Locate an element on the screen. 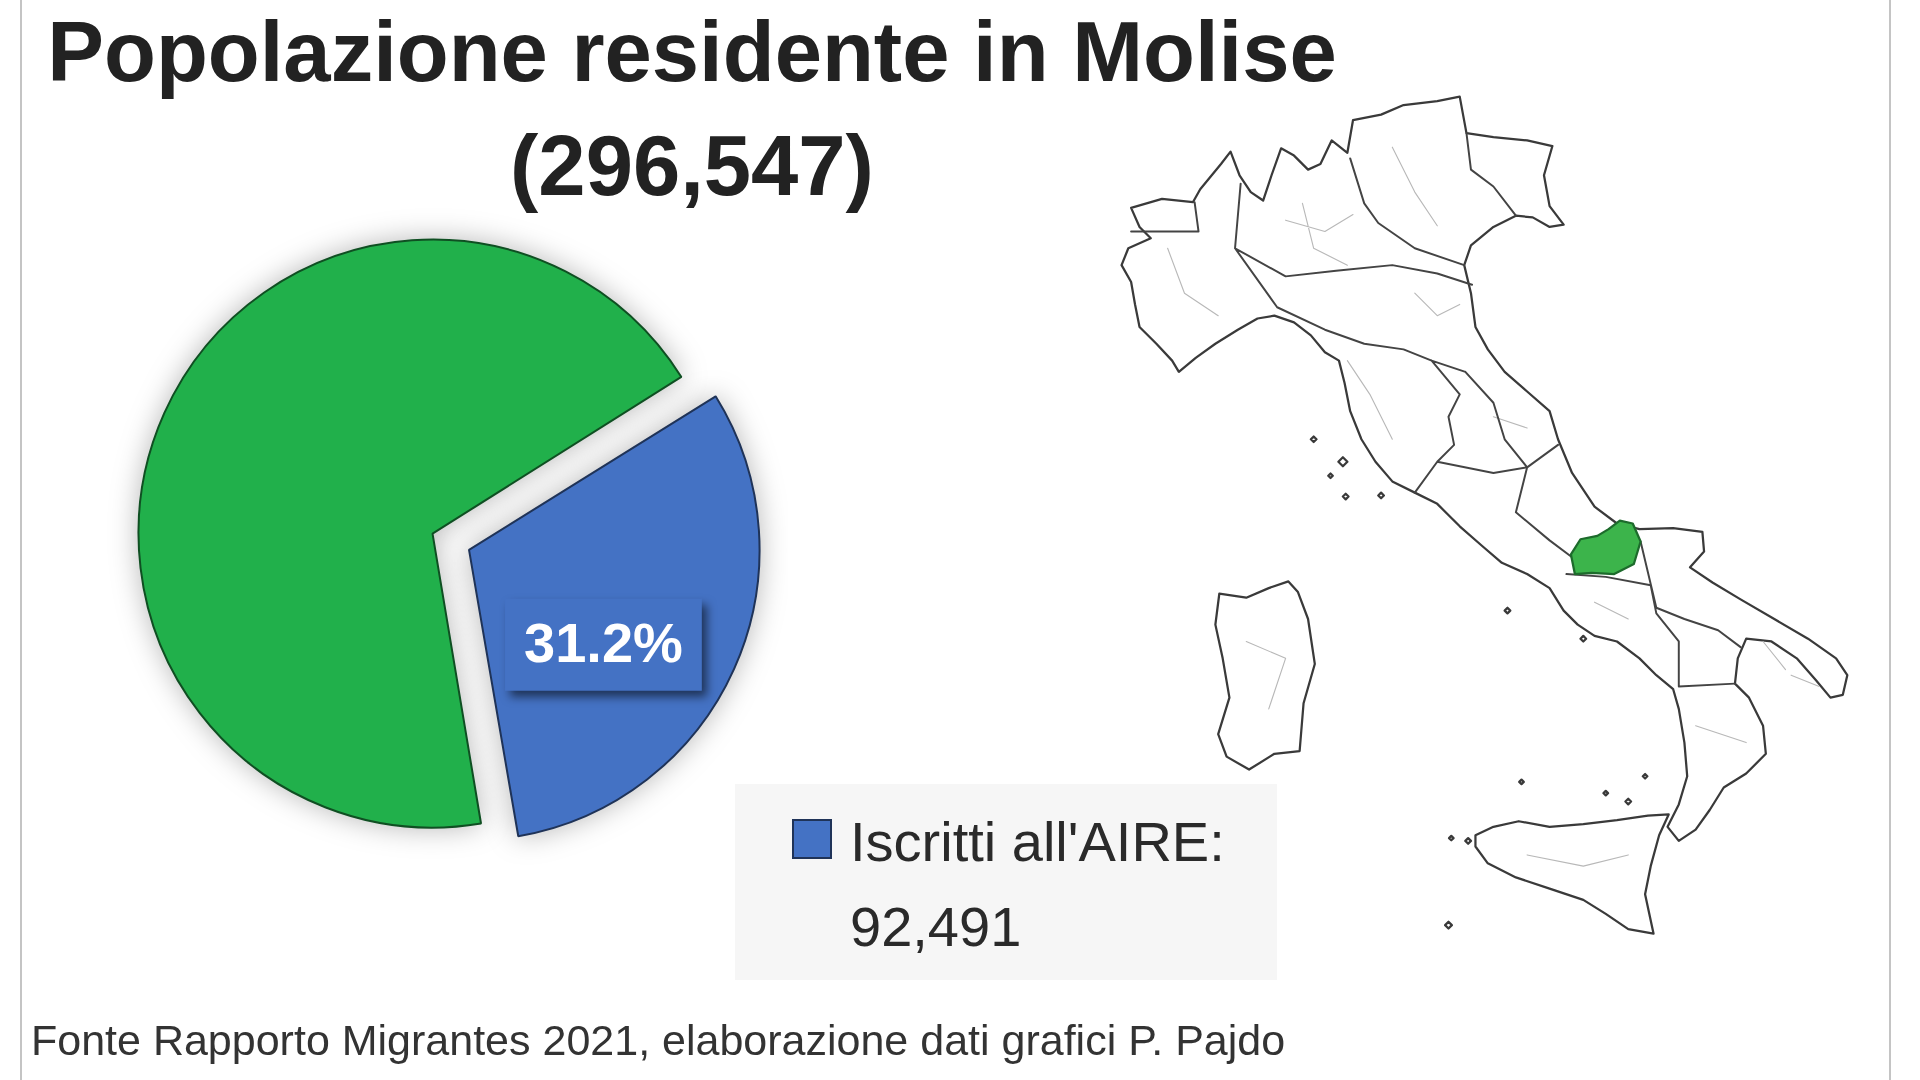  data-label: 31.2% is located at coordinates (603, 643).